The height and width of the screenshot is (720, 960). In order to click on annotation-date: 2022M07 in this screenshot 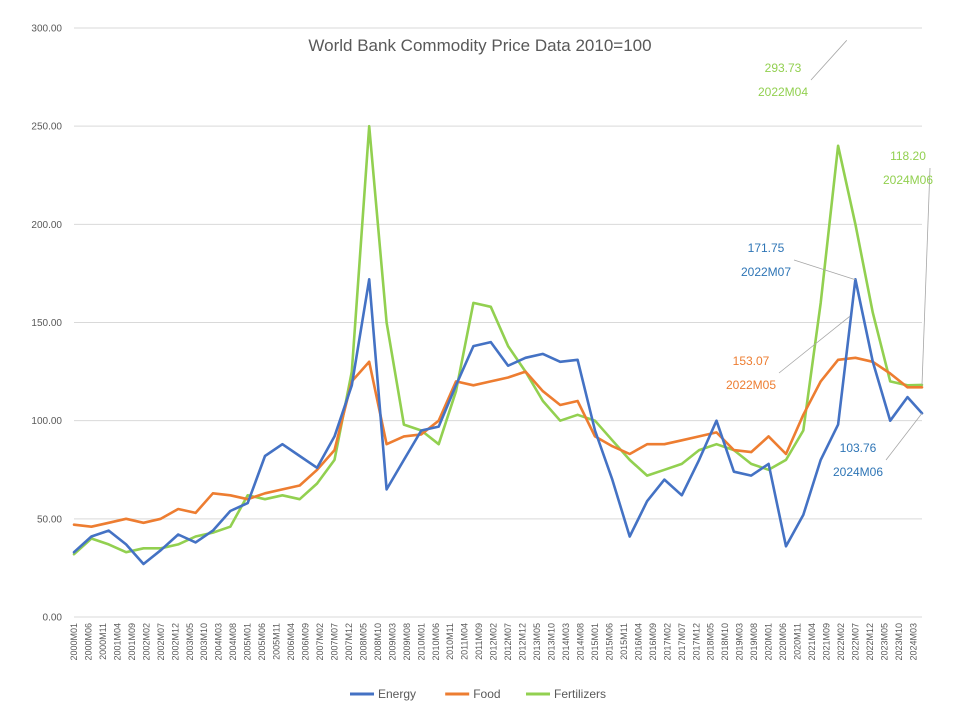, I will do `click(766, 272)`.